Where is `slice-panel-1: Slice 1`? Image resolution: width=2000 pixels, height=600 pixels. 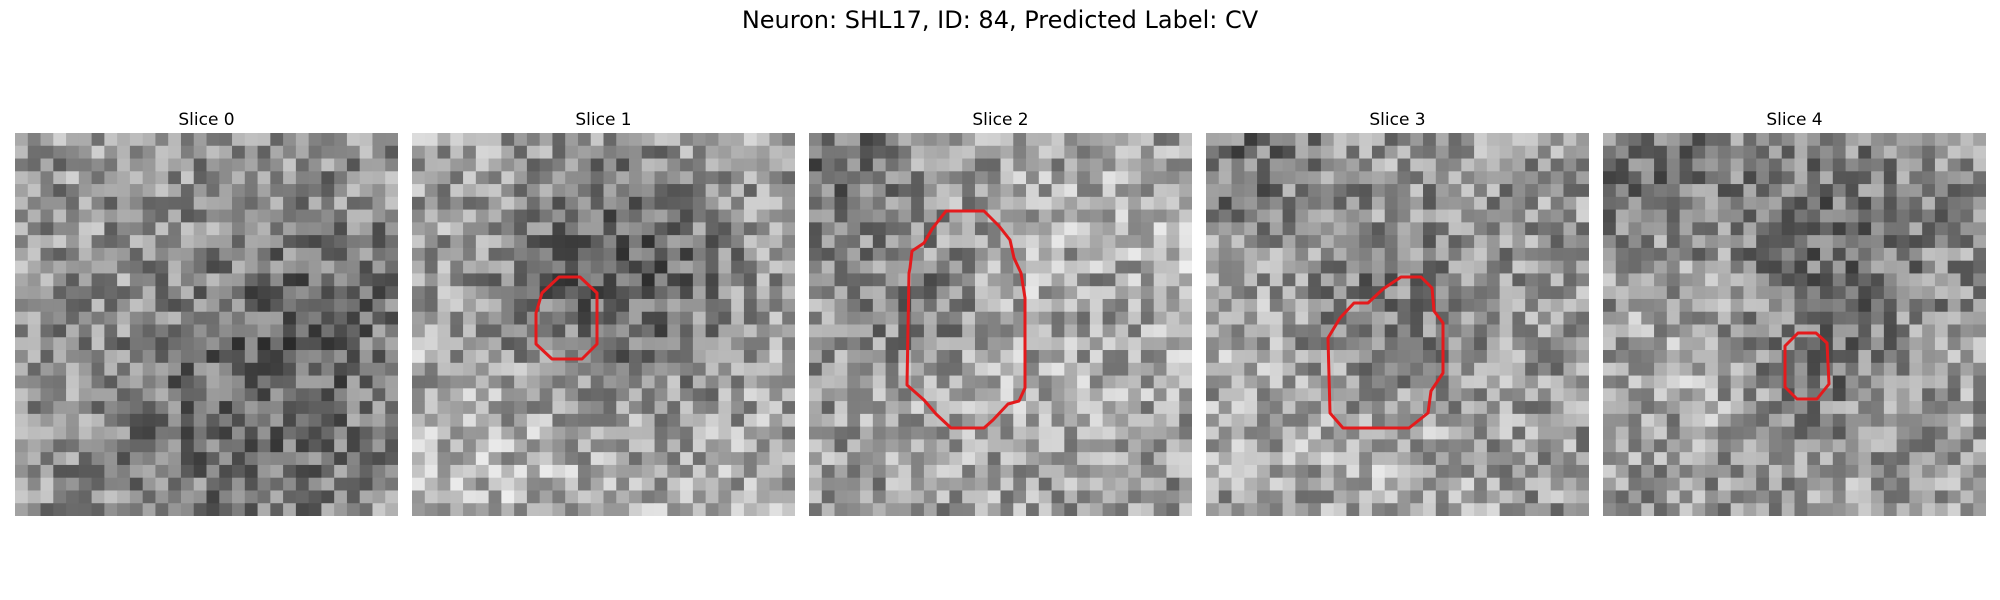 slice-panel-1: Slice 1 is located at coordinates (603, 312).